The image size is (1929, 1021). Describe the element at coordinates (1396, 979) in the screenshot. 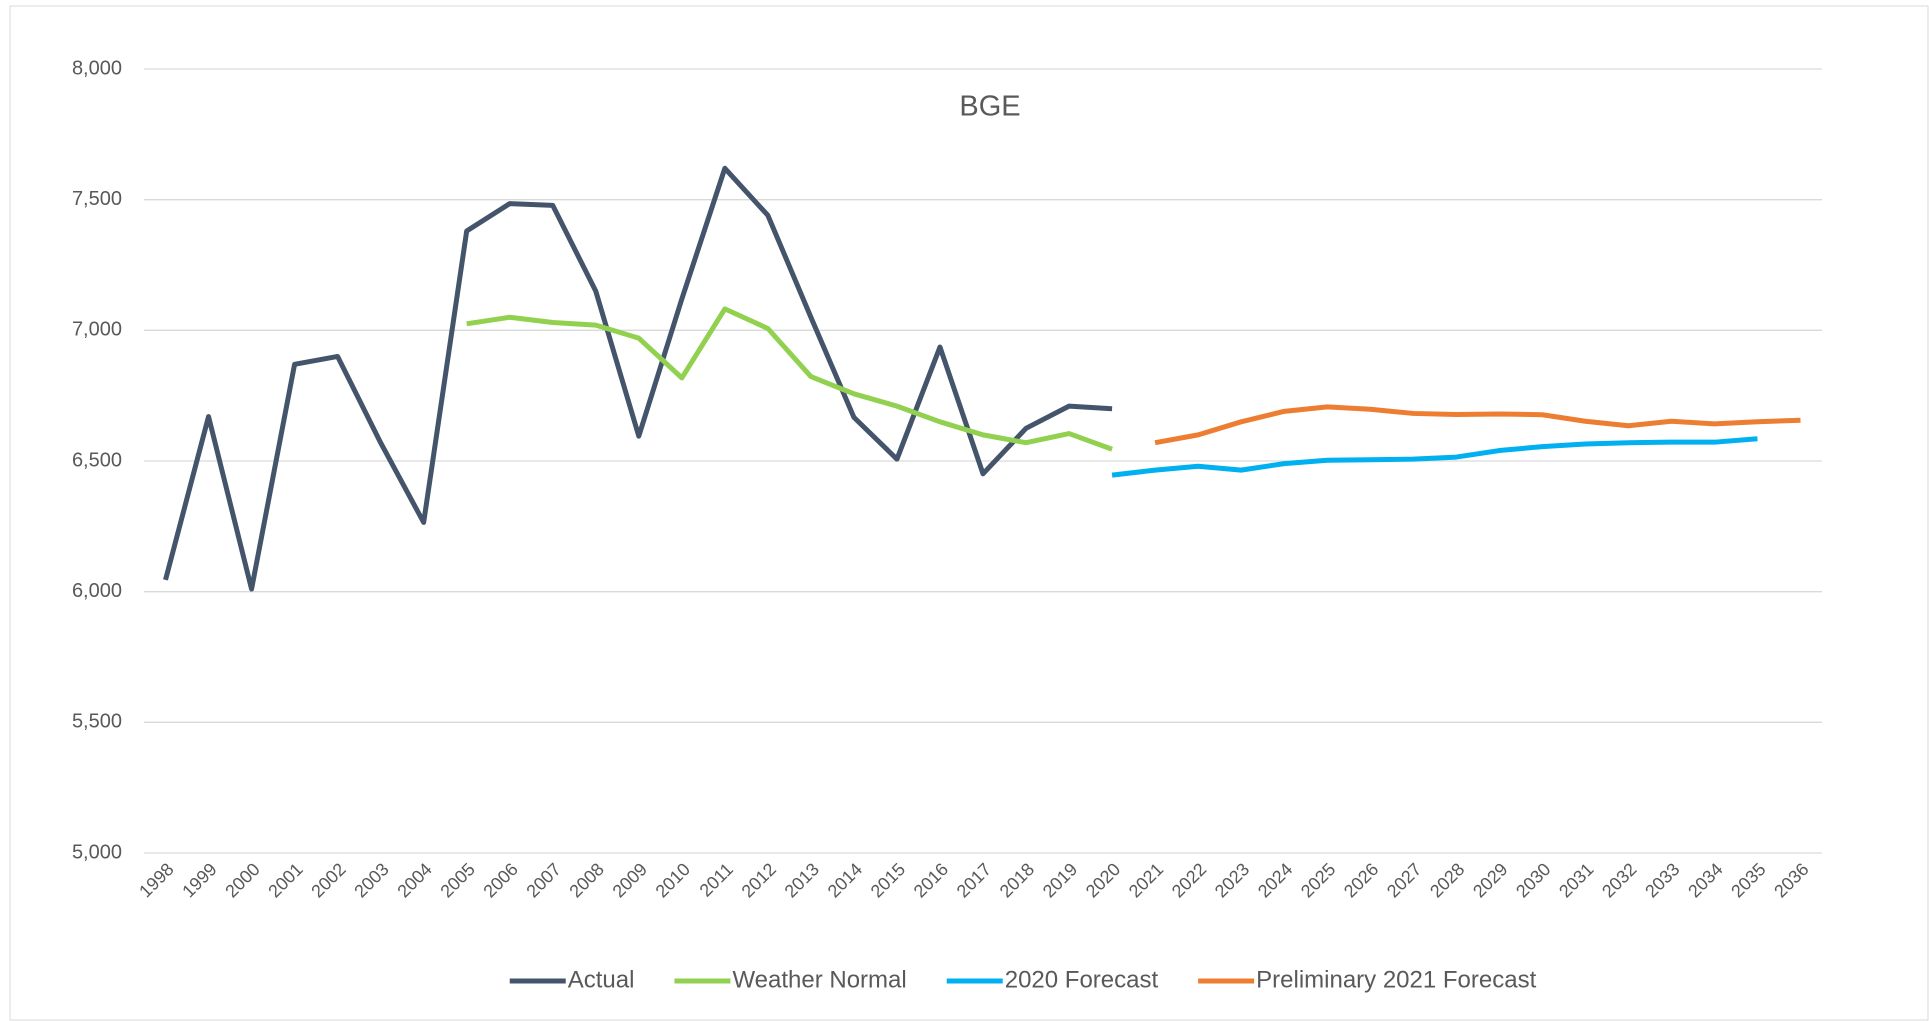

I see `legend-label: Preliminary 2021 Forecast` at that location.